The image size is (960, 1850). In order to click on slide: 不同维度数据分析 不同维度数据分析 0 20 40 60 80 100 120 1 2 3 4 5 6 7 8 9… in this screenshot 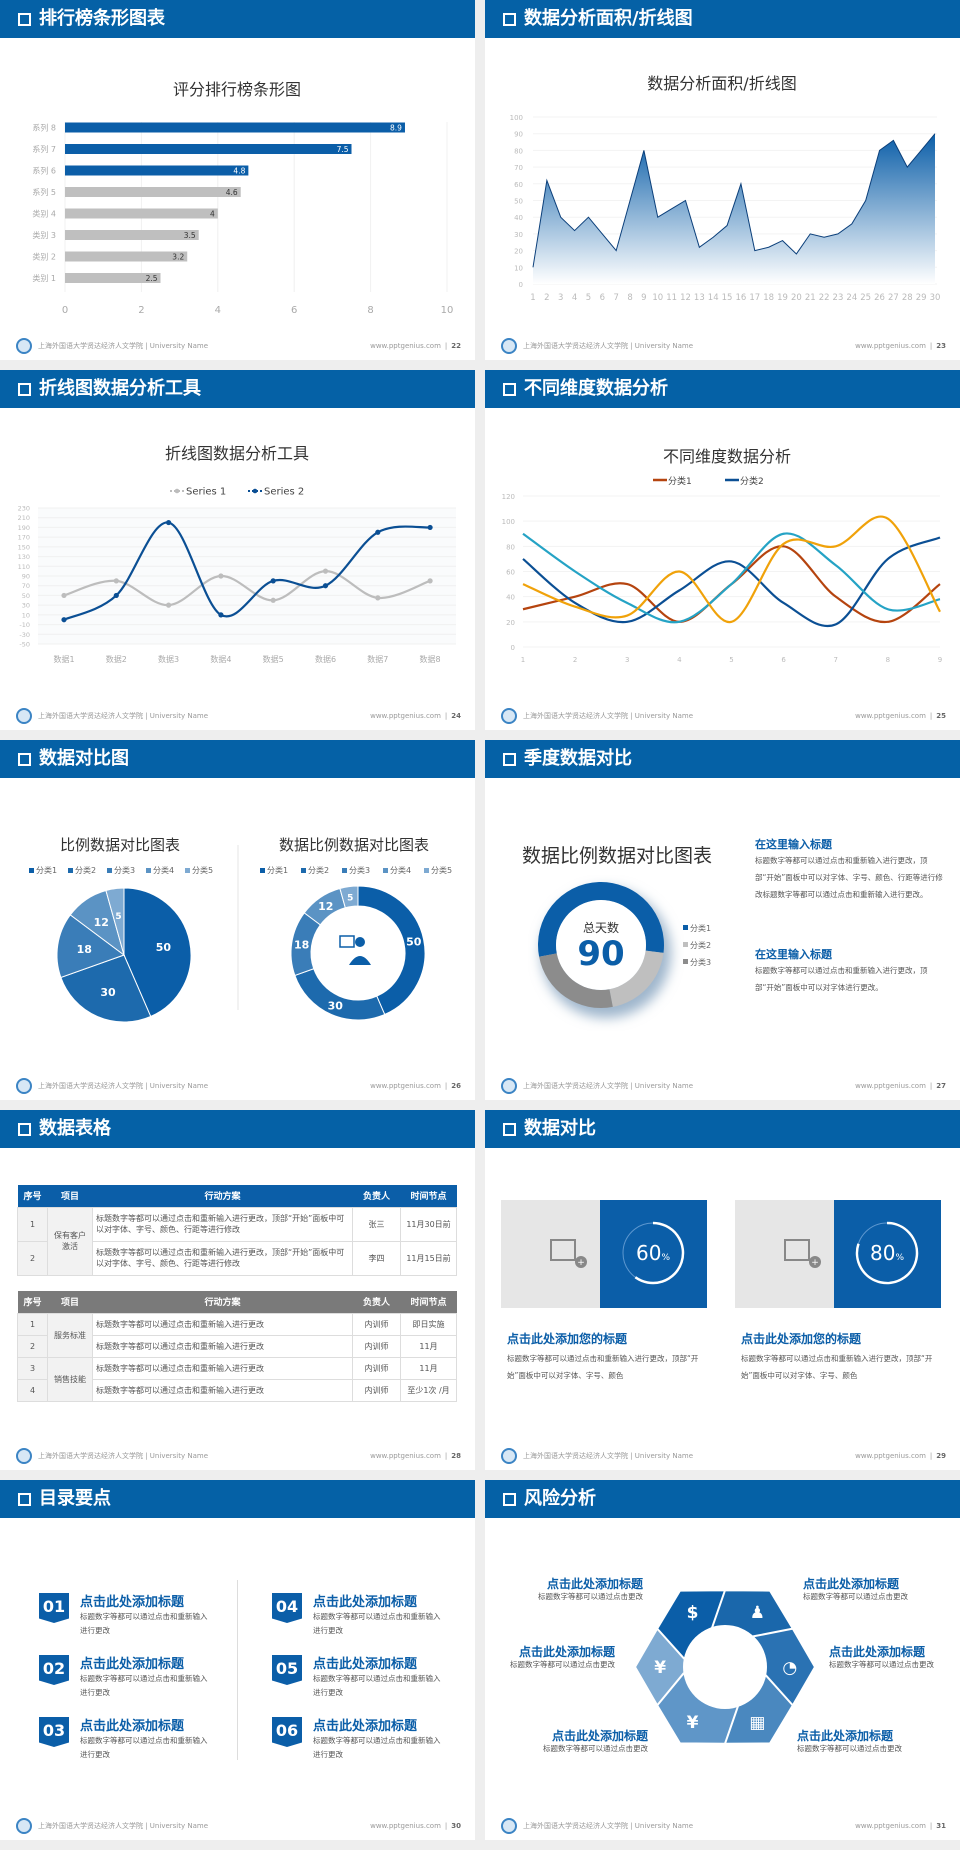, I will do `click(722, 550)`.